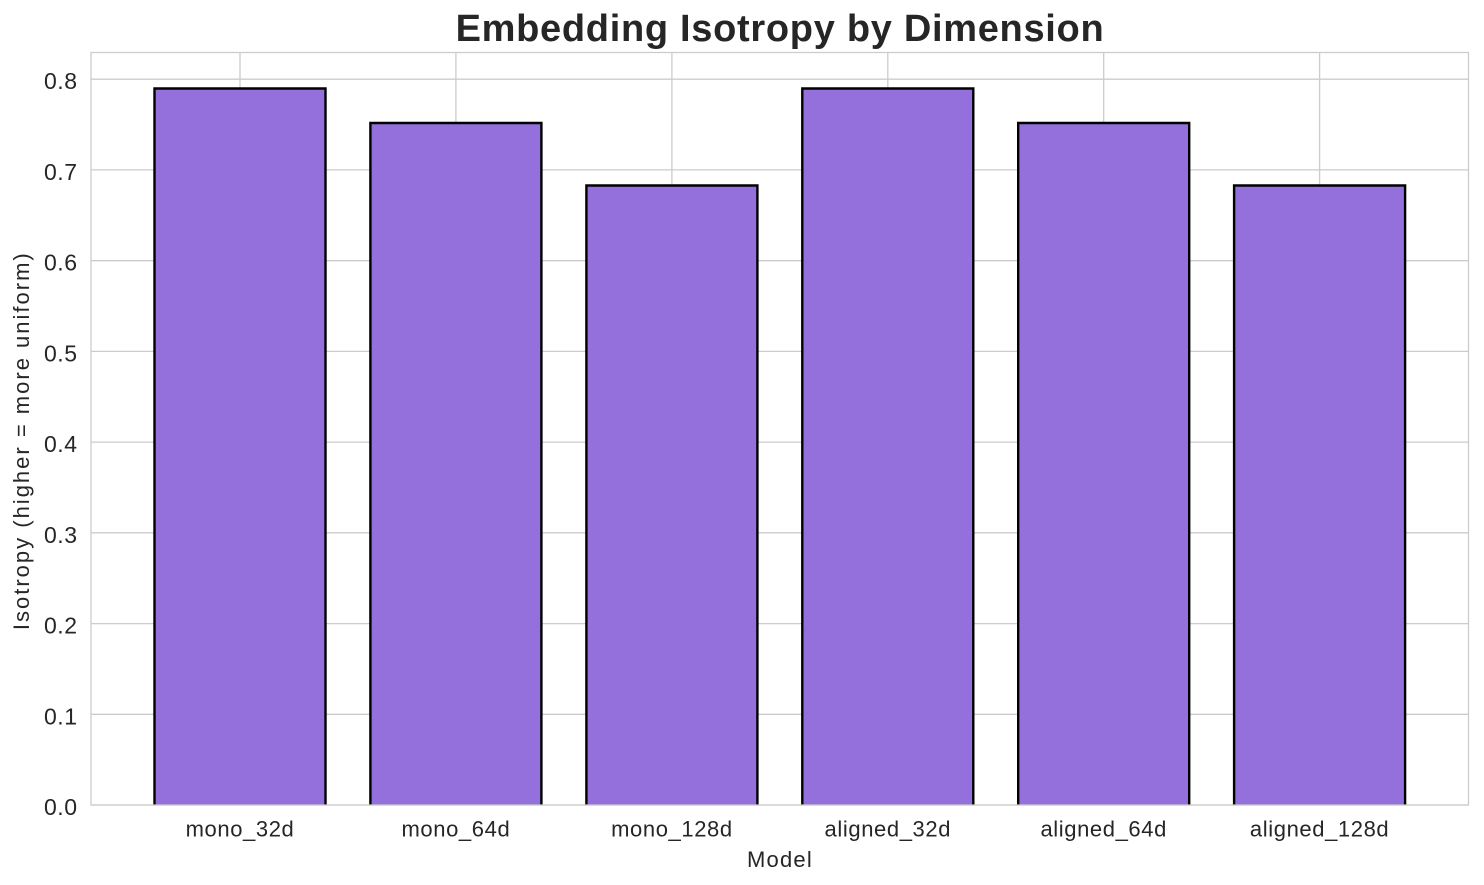 This screenshot has width=1484, height=885. I want to click on svg-text: mono_64d, so click(456, 829).